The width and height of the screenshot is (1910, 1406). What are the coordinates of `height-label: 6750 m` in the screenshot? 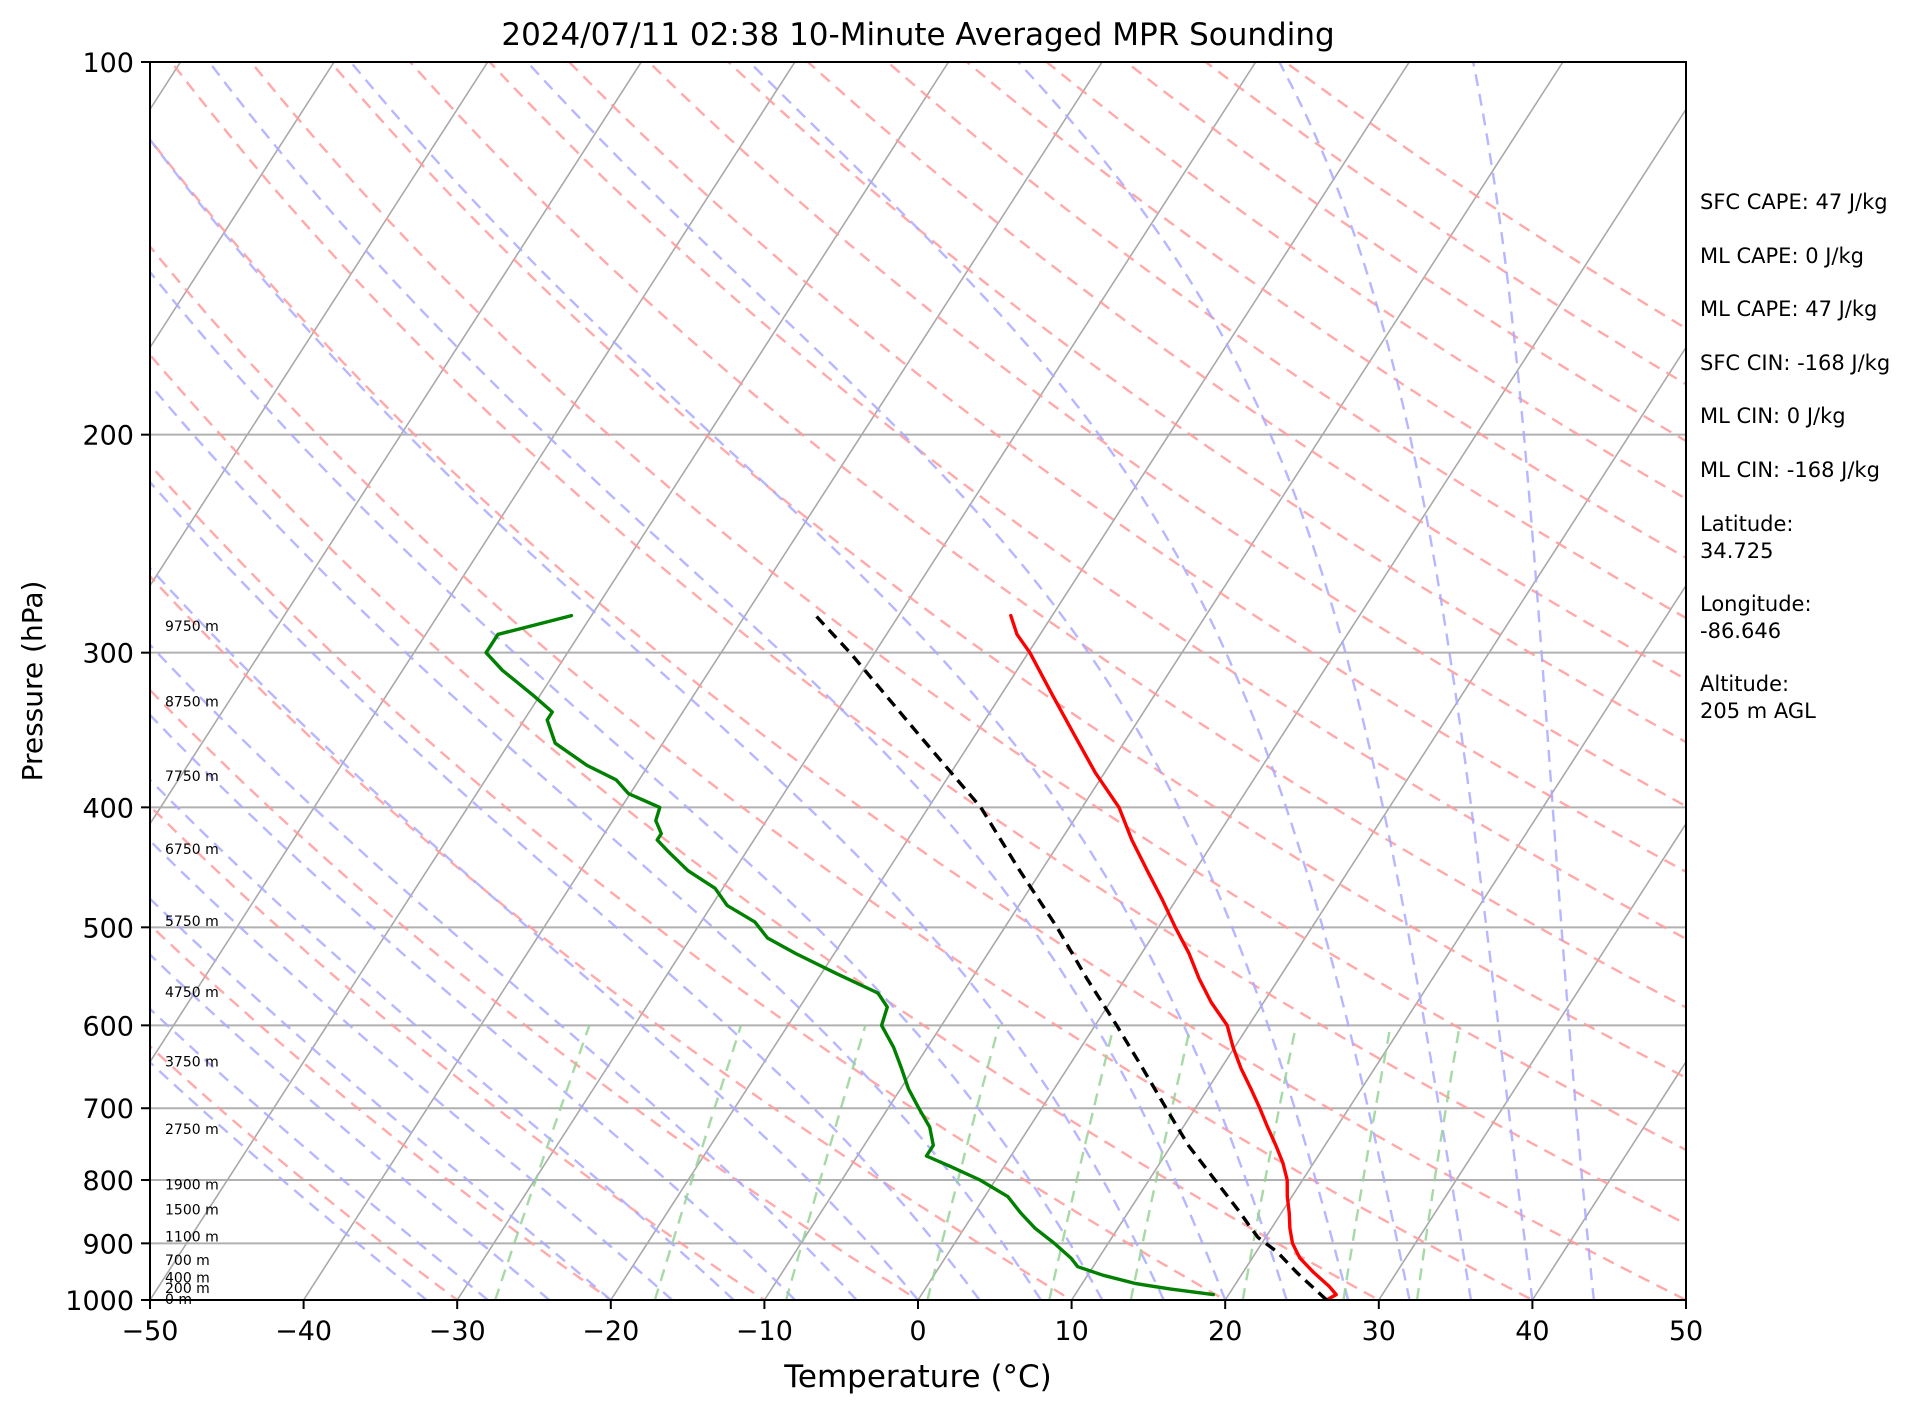 It's located at (192, 850).